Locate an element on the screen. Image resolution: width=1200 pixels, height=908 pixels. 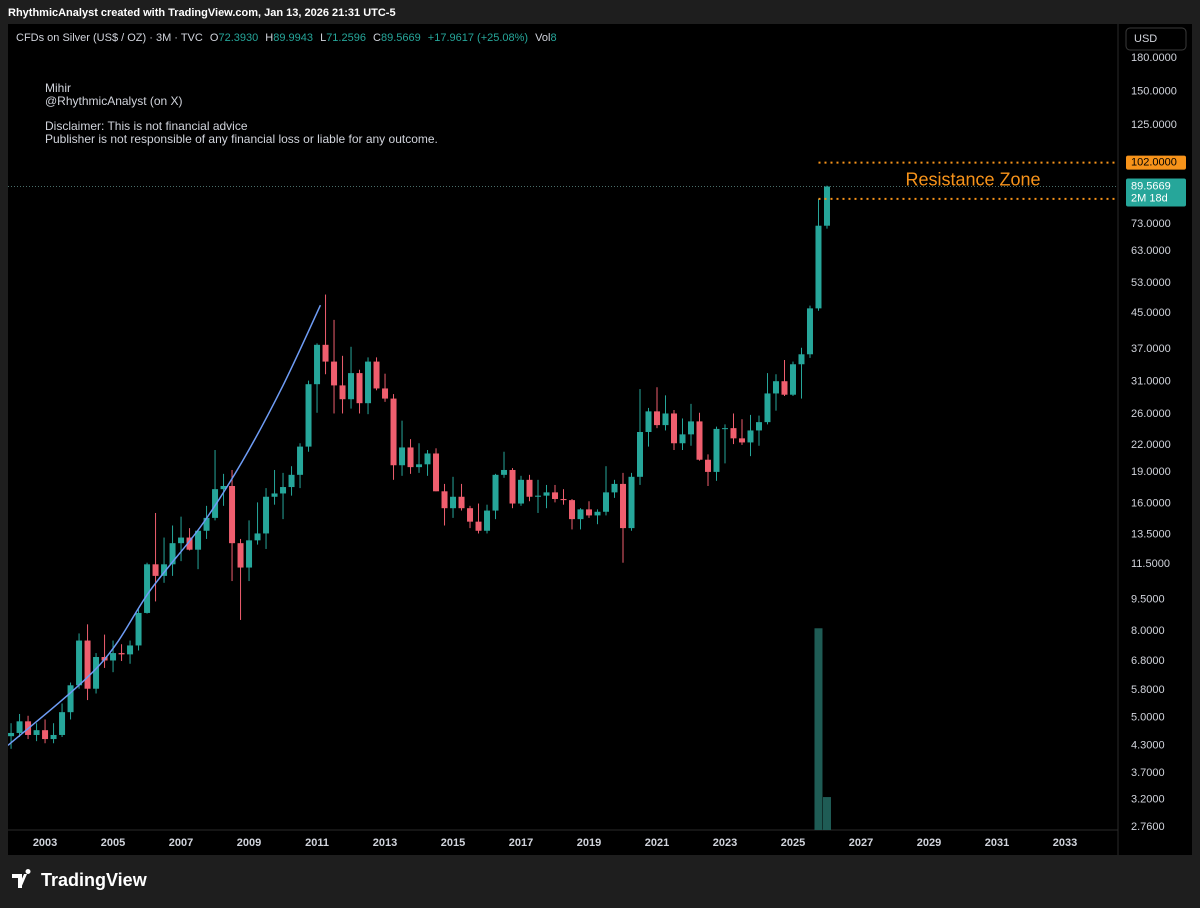
y-tick-label: 6.8000 is located at coordinates (1148, 661).